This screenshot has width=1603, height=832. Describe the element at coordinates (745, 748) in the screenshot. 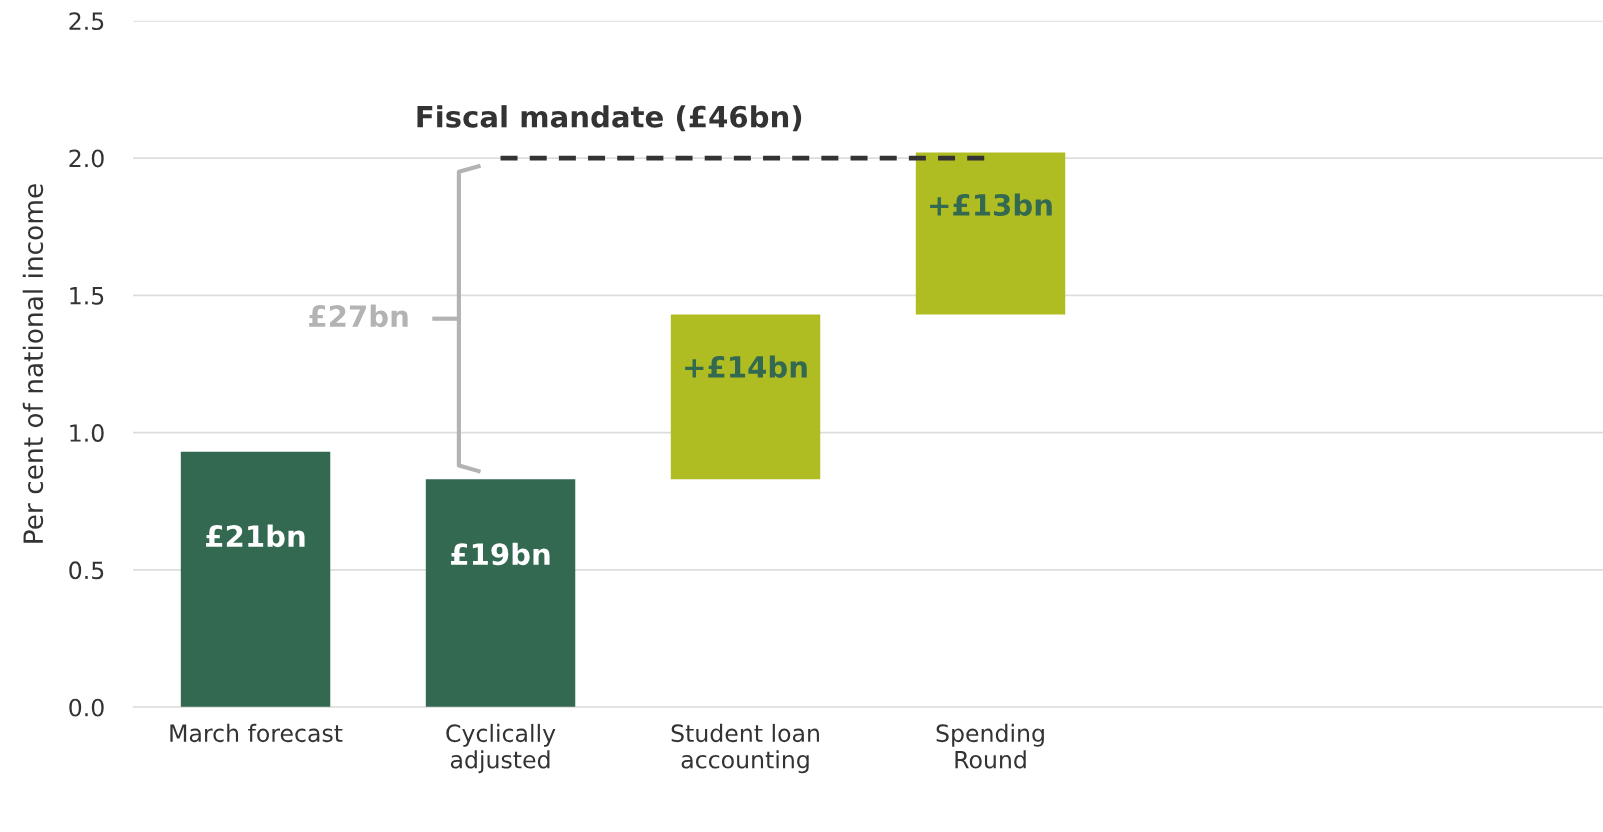

I see `x-tick-label: Student loan accounting` at that location.